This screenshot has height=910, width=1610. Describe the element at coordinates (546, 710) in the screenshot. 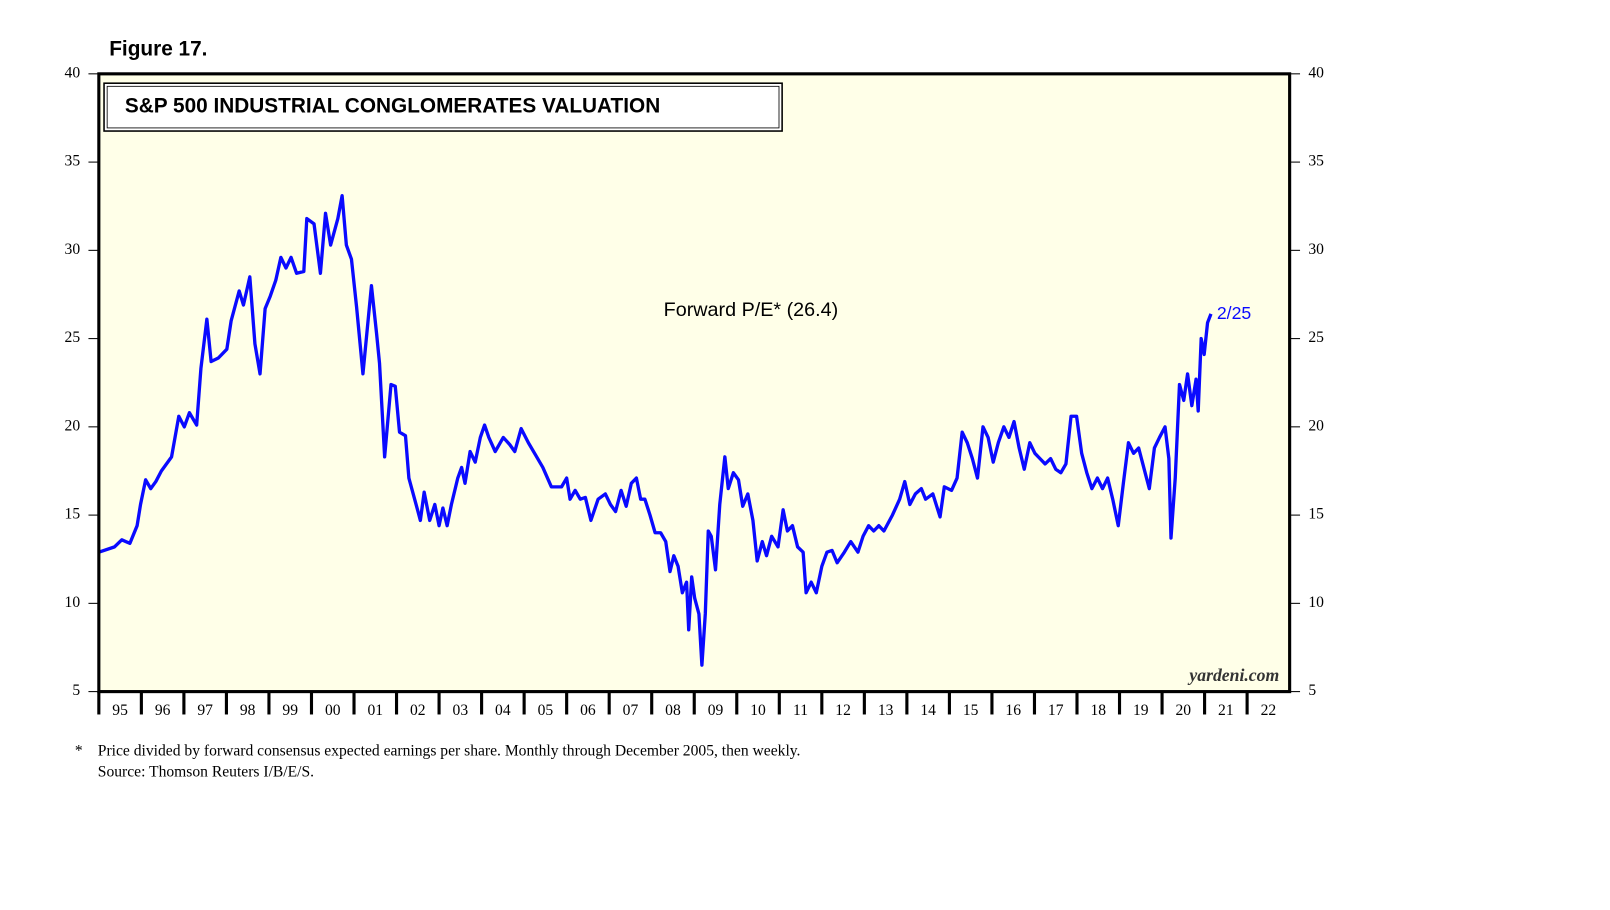

I see `x-tick-label: 05` at that location.